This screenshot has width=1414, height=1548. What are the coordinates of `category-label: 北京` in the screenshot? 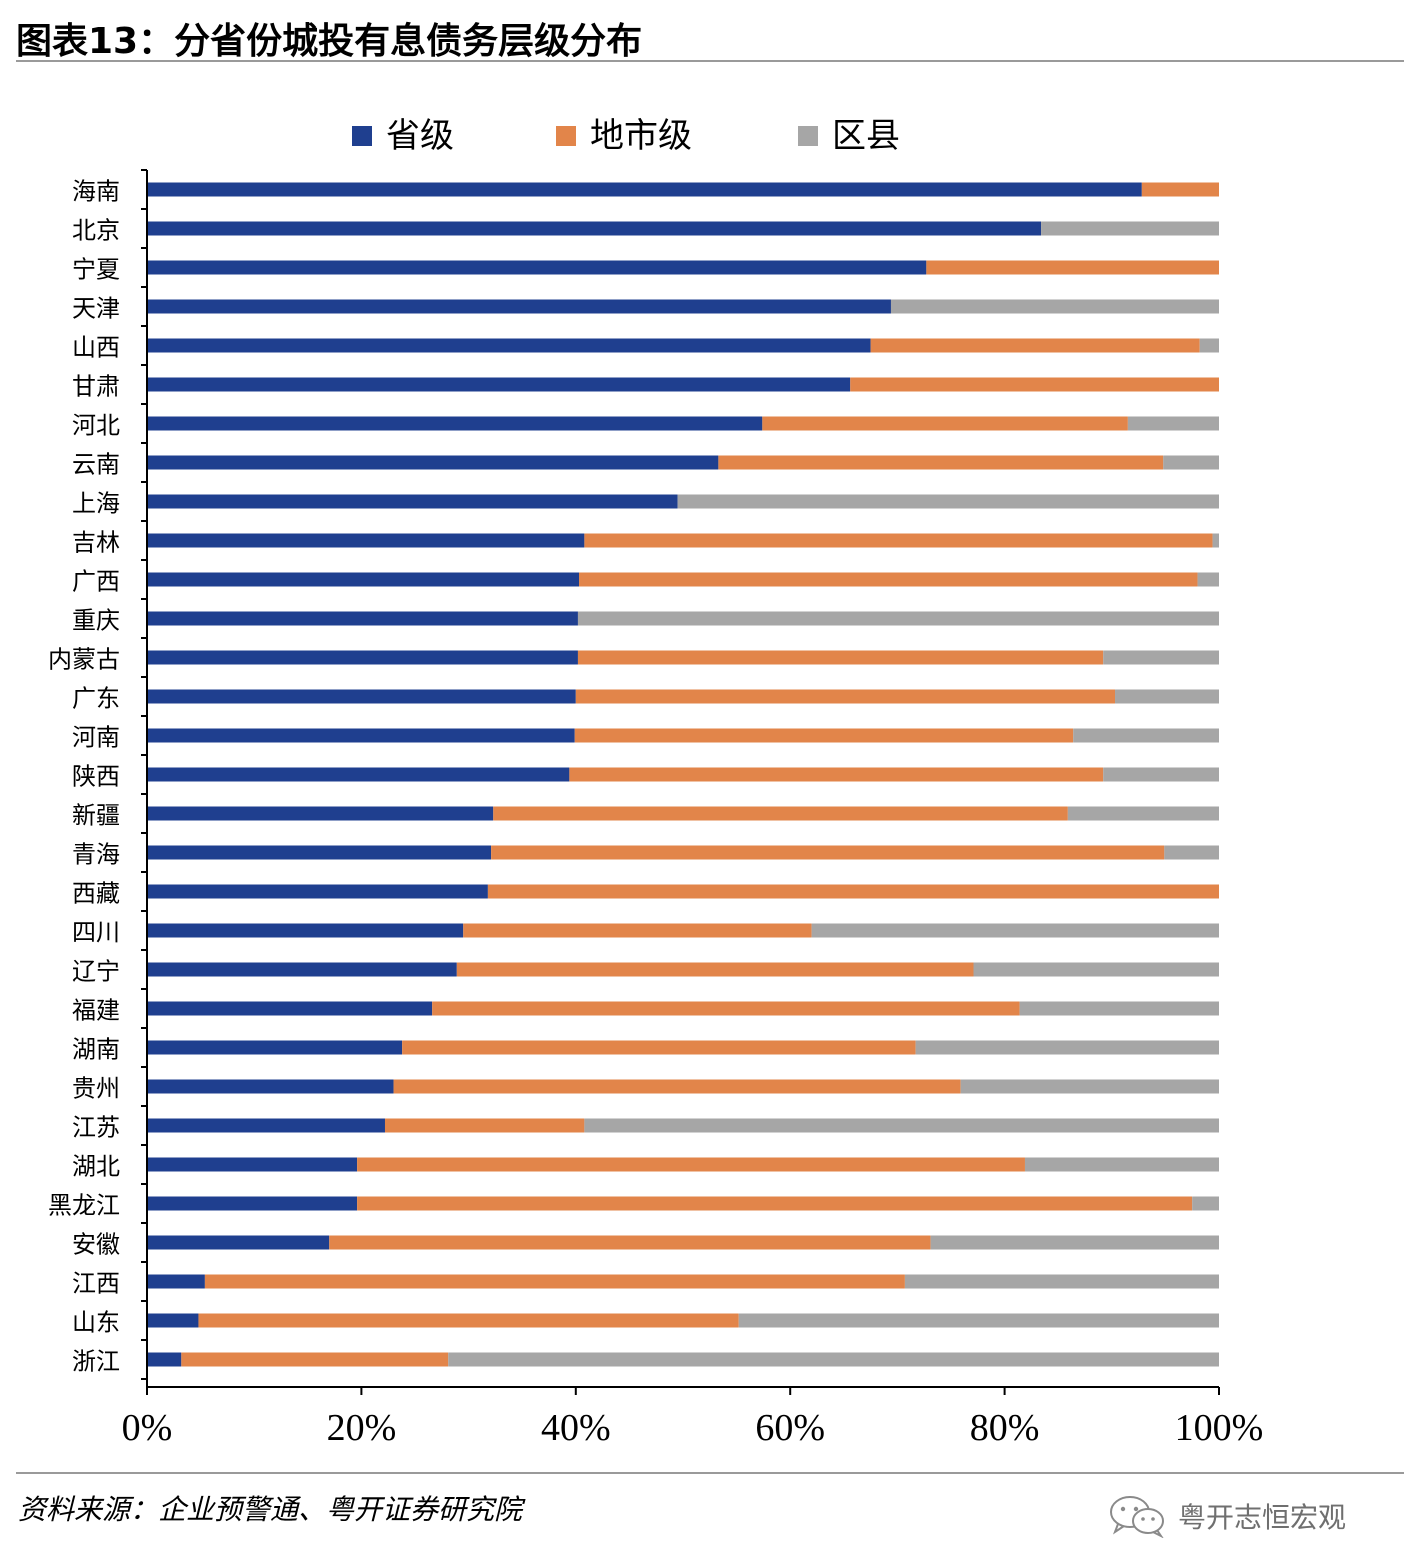 It's located at (96, 231).